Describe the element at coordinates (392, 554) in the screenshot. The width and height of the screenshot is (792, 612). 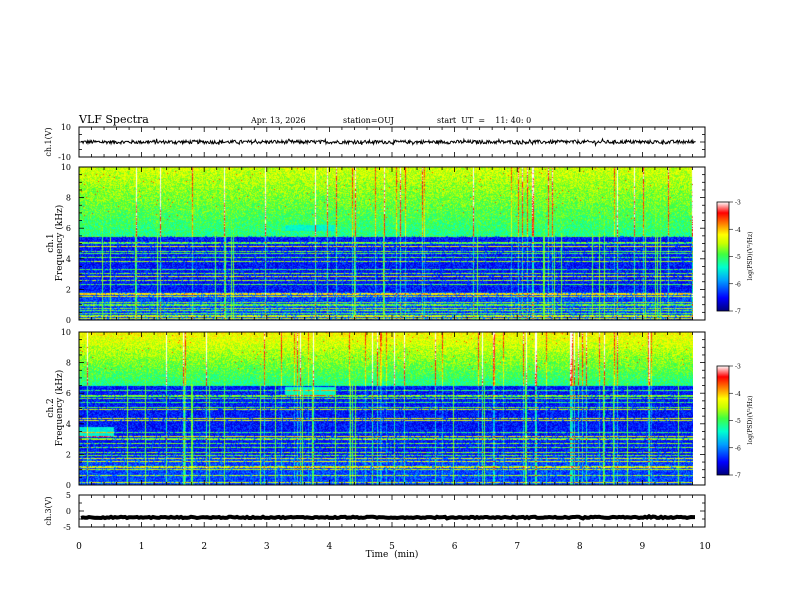
I see `x-axis-label: Time (min)` at that location.